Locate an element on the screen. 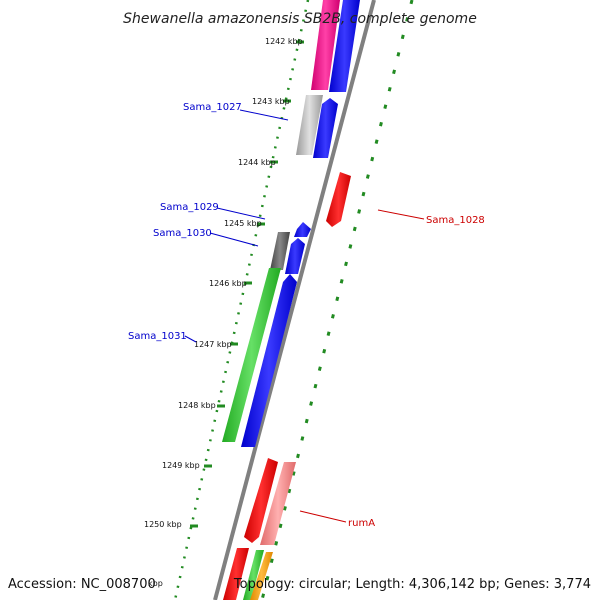 This screenshot has height=600, width=600. tick-label: 1247 kbp is located at coordinates (213, 344).